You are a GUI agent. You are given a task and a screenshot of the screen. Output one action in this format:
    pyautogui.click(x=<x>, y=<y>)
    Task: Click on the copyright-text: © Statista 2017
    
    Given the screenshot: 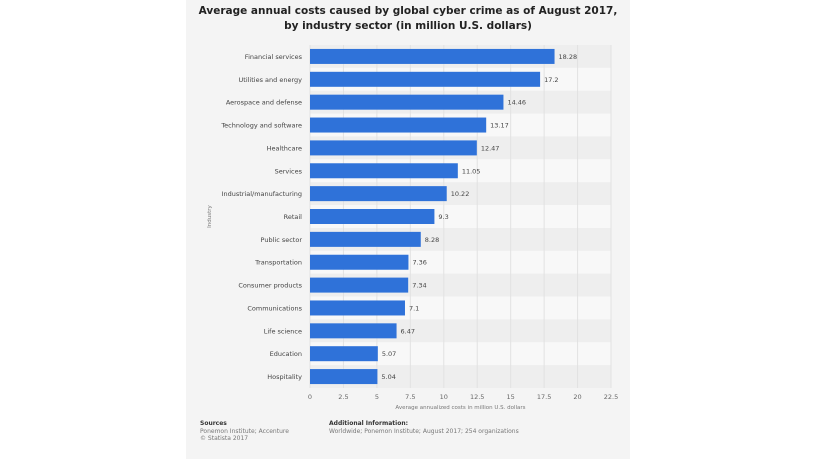 What is the action you would take?
    pyautogui.click(x=224, y=438)
    